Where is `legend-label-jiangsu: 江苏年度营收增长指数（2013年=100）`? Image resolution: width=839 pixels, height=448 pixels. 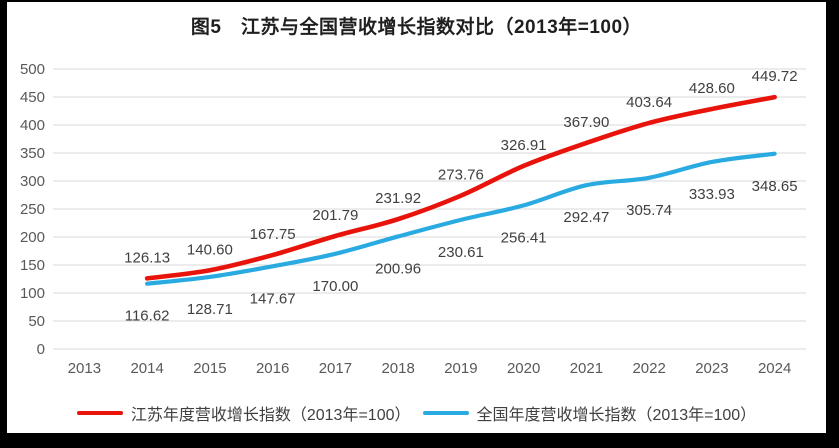 legend-label-jiangsu: 江苏年度营收增长指数（2013年=100） is located at coordinates (270, 415).